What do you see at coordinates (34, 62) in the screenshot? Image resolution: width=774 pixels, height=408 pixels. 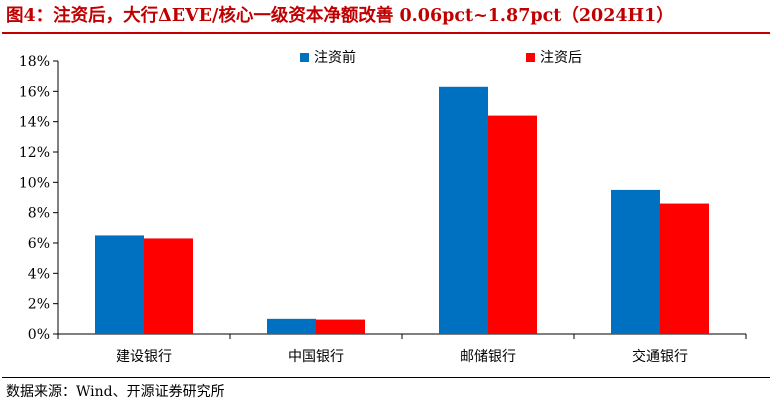 I see `y-tick-label: 18%` at bounding box center [34, 62].